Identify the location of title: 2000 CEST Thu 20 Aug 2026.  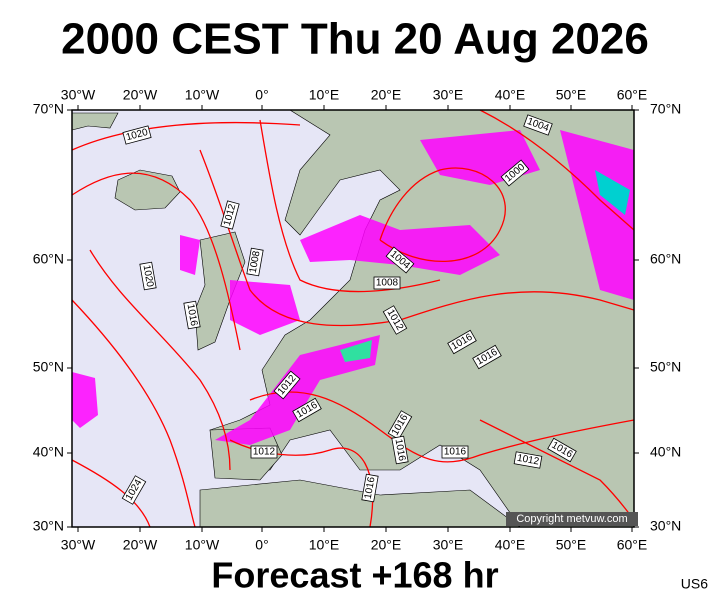
(355, 39).